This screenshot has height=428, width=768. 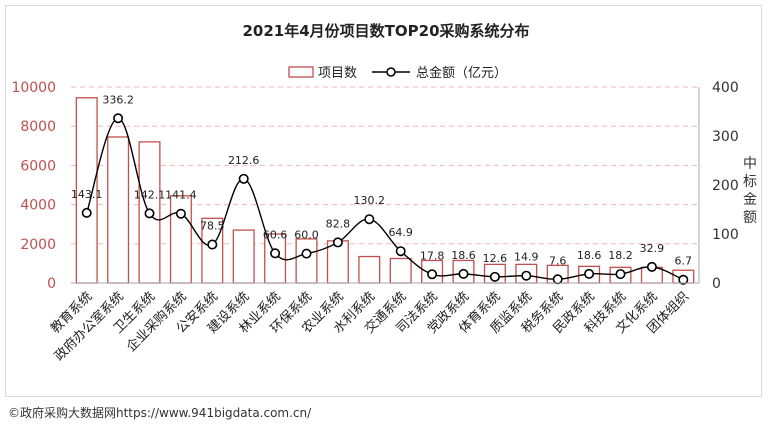 What do you see at coordinates (461, 73) in the screenshot?
I see `legend-label-line: 总金额（亿元）` at bounding box center [461, 73].